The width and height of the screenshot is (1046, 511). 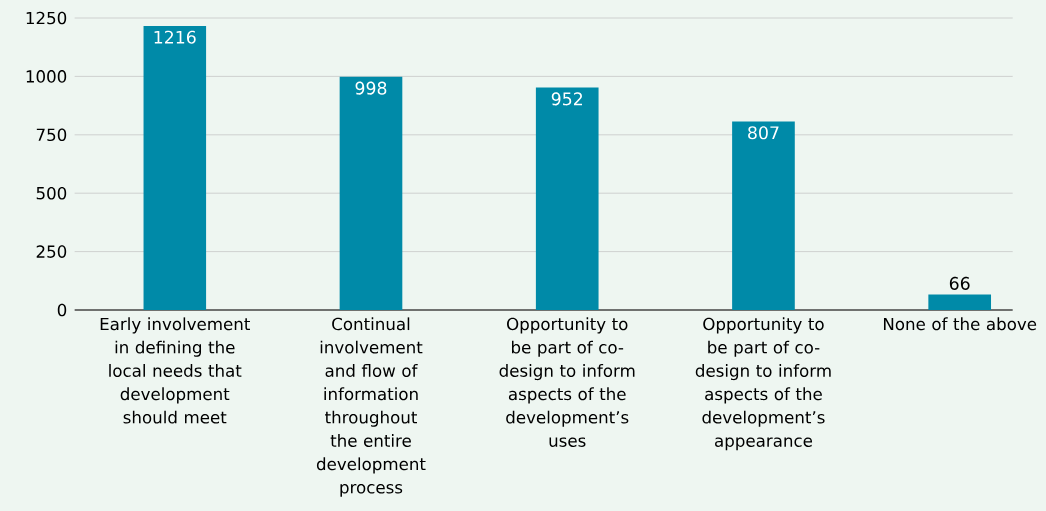 What do you see at coordinates (960, 324) in the screenshot?
I see `x-tick-label: None of the above` at bounding box center [960, 324].